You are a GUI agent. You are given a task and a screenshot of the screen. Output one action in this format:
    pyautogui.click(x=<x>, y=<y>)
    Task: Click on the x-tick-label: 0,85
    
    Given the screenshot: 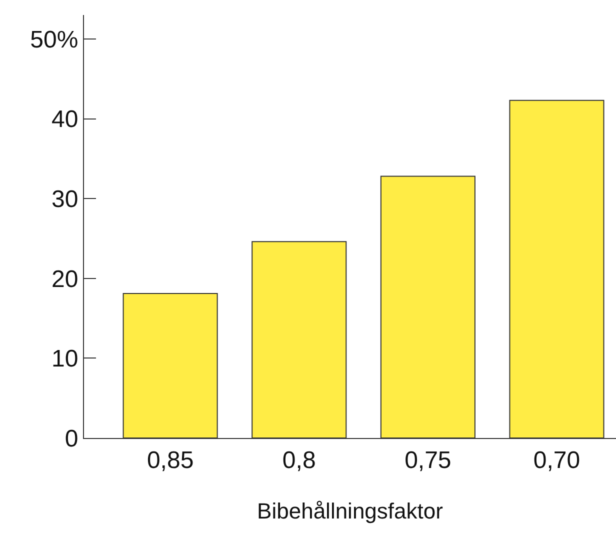 What is the action you would take?
    pyautogui.click(x=170, y=460)
    